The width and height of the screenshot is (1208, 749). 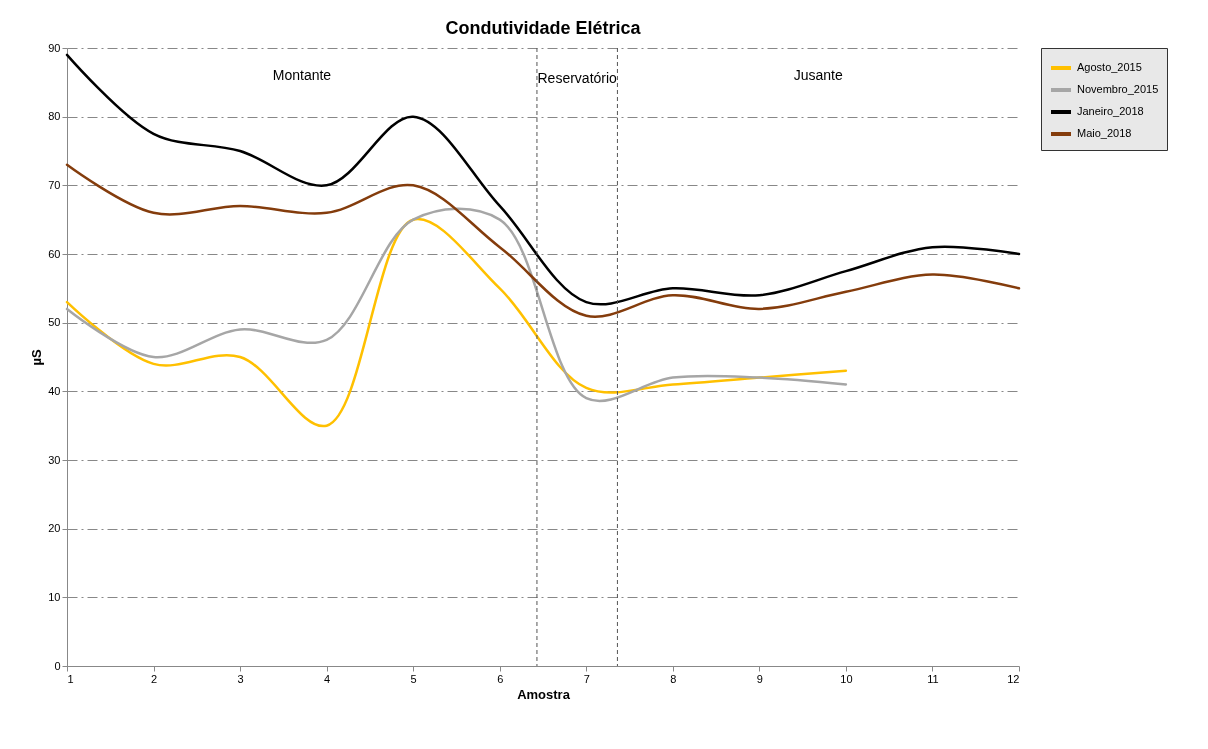 I want to click on y-axis-title: µS, so click(x=37, y=357).